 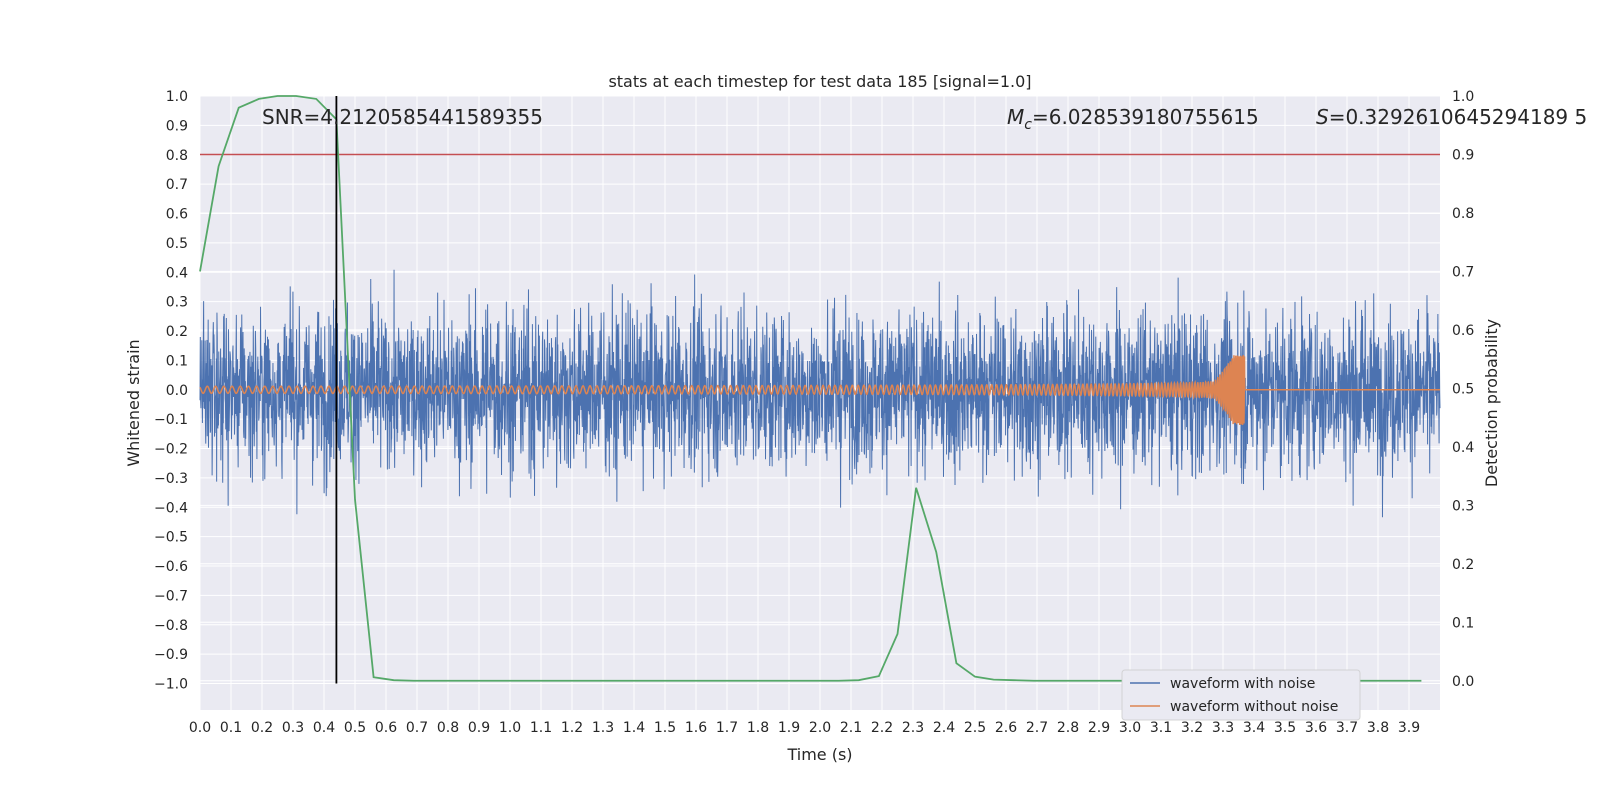 I want to click on s-annotation: S=0.3292610645294189 5, so click(x=1451, y=117).